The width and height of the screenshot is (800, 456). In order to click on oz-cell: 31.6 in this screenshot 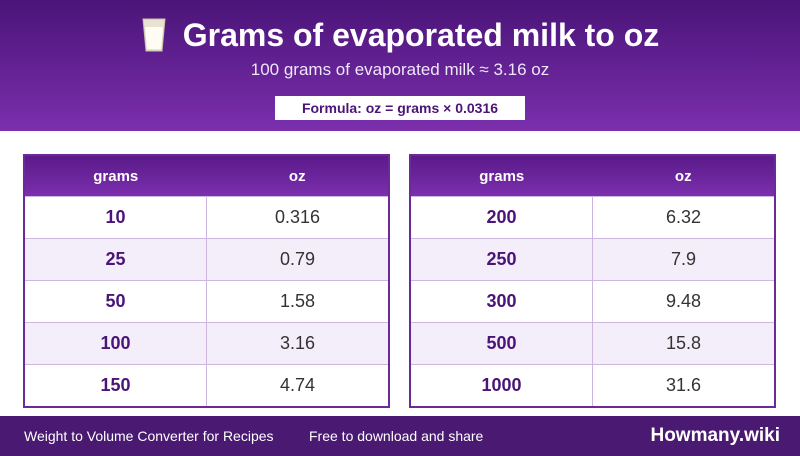, I will do `click(683, 385)`.